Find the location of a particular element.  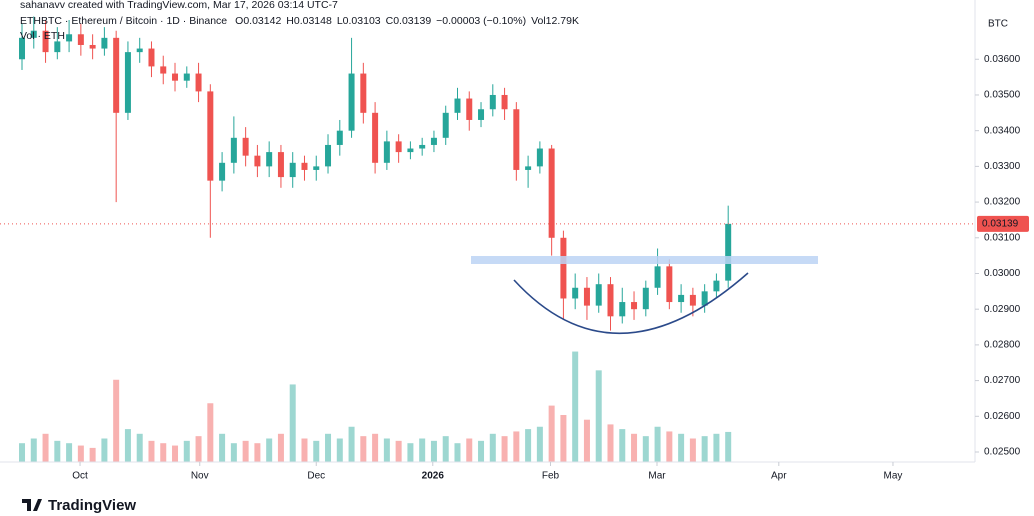

x-tick-label: Mar is located at coordinates (657, 476).